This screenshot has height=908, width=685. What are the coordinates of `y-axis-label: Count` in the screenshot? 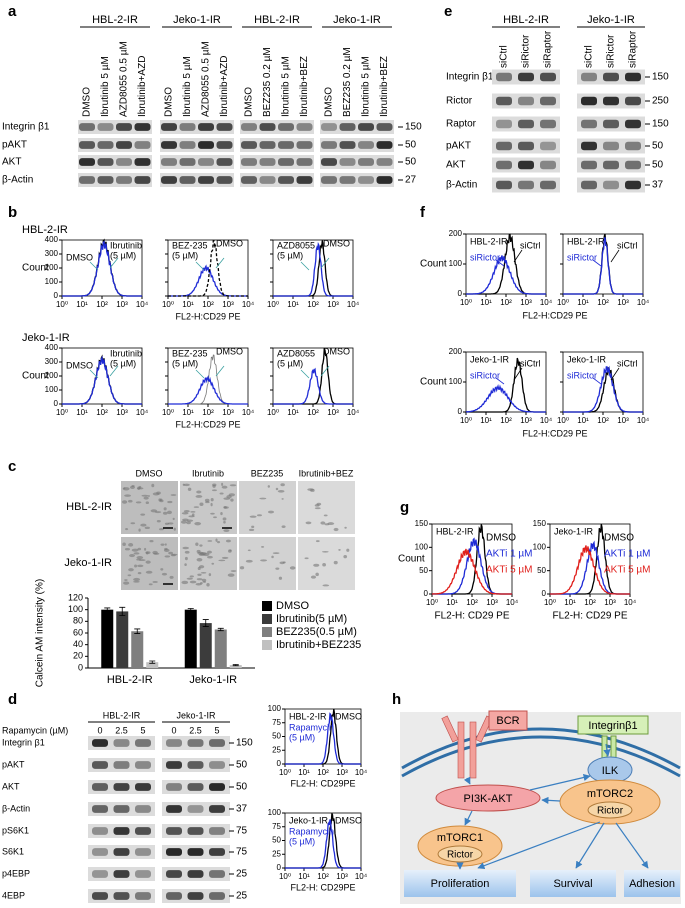 It's located at (433, 382).